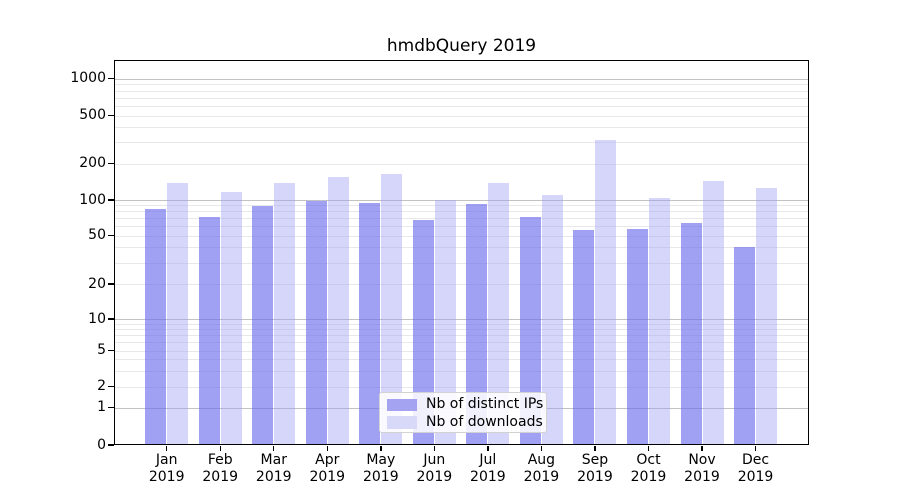 The width and height of the screenshot is (900, 500). I want to click on x-tick-label: Apr 2019, so click(327, 468).